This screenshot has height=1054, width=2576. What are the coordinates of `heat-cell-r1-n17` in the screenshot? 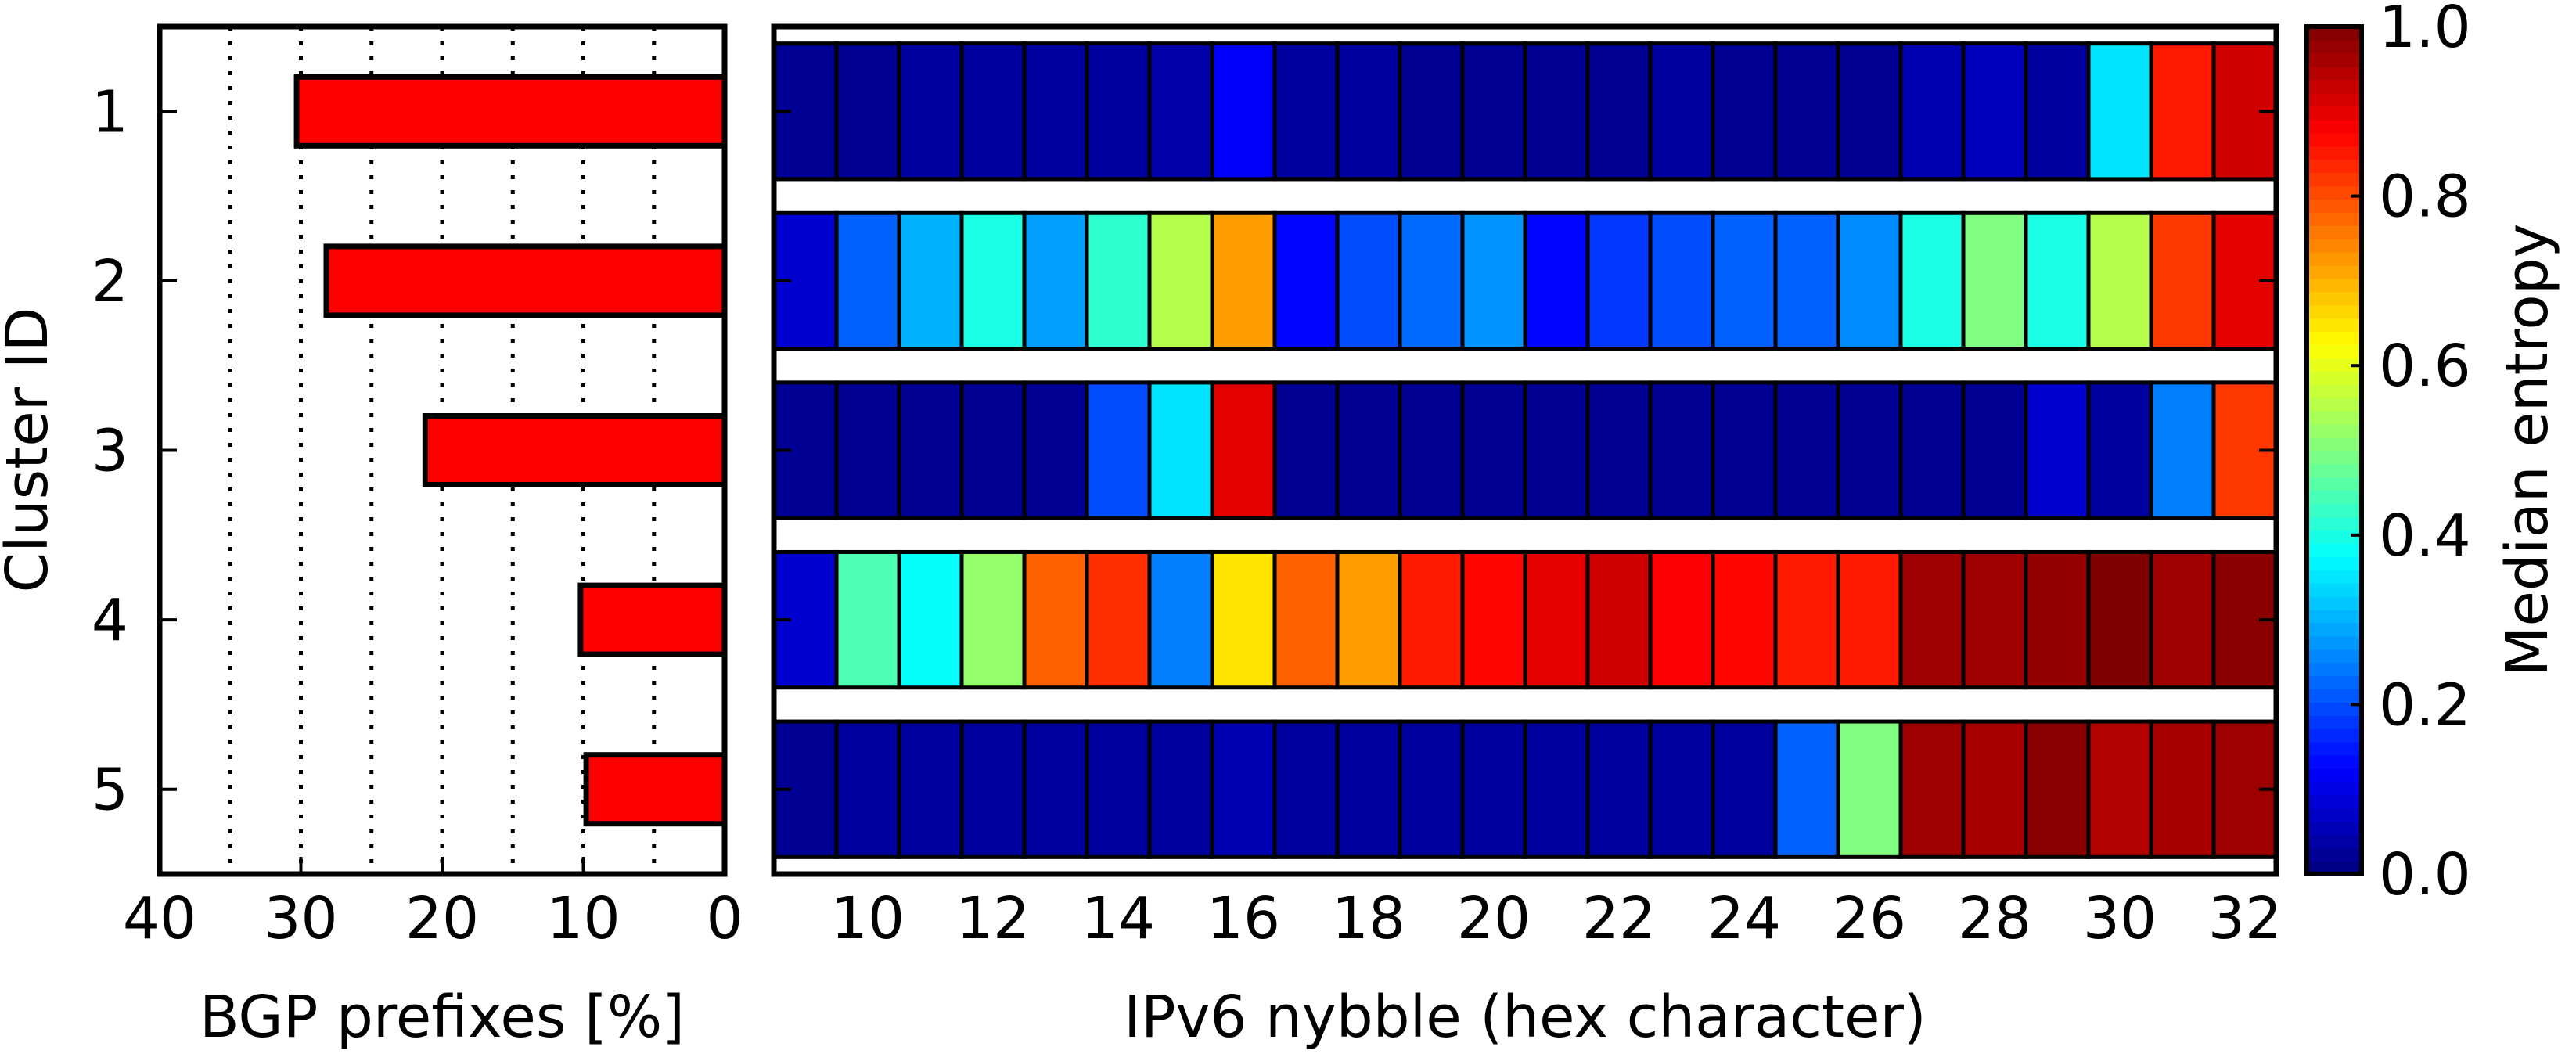 It's located at (1306, 111).